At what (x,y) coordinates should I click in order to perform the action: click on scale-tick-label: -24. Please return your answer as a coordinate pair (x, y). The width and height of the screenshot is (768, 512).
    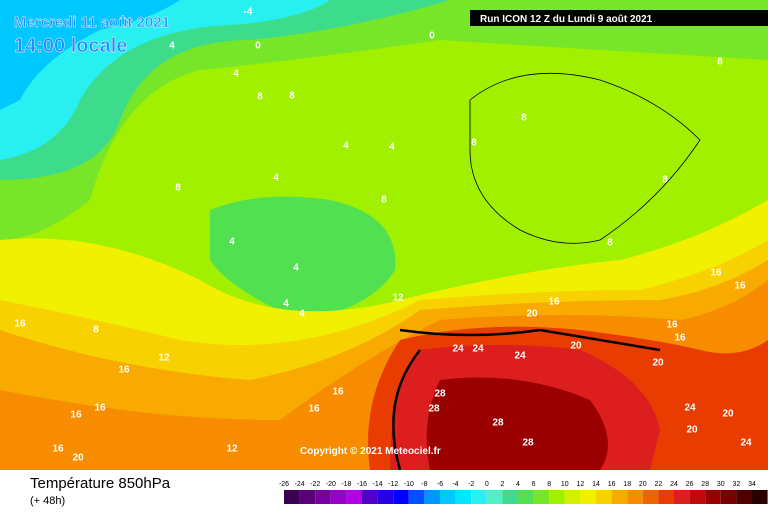
    Looking at the image, I should click on (300, 484).